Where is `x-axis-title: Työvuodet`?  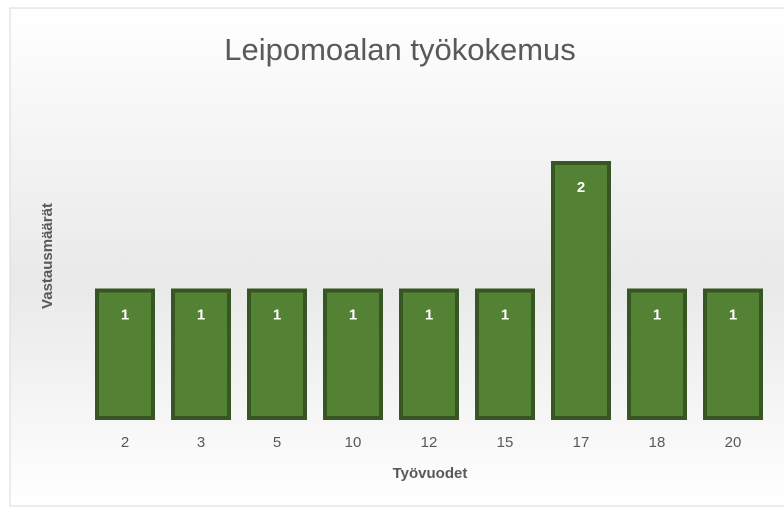 x-axis-title: Työvuodet is located at coordinates (430, 473).